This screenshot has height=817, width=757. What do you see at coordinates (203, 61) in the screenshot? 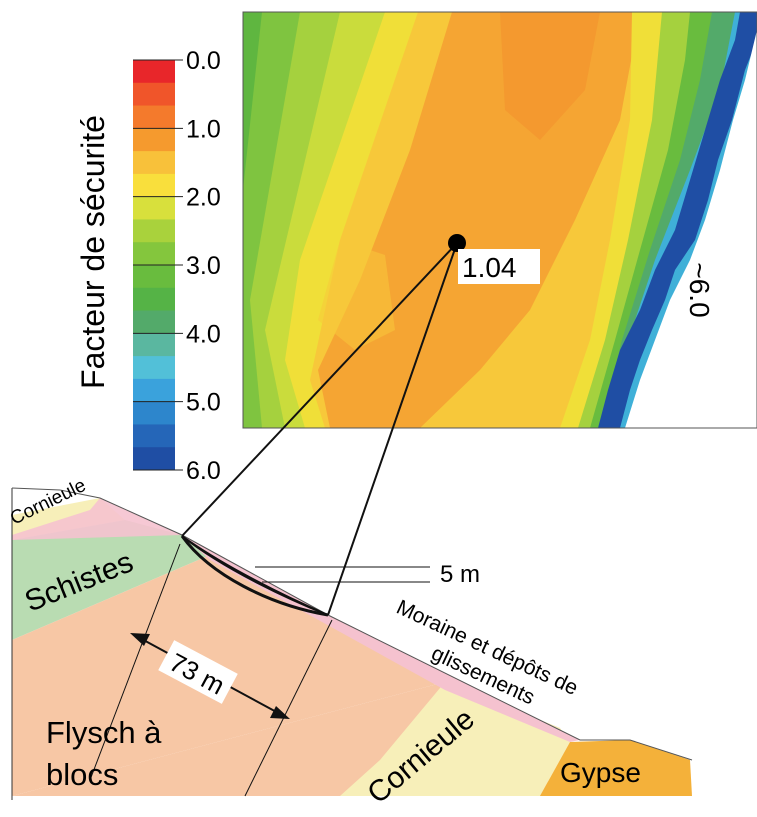
I see `legend-tick-label: 0.0` at bounding box center [203, 61].